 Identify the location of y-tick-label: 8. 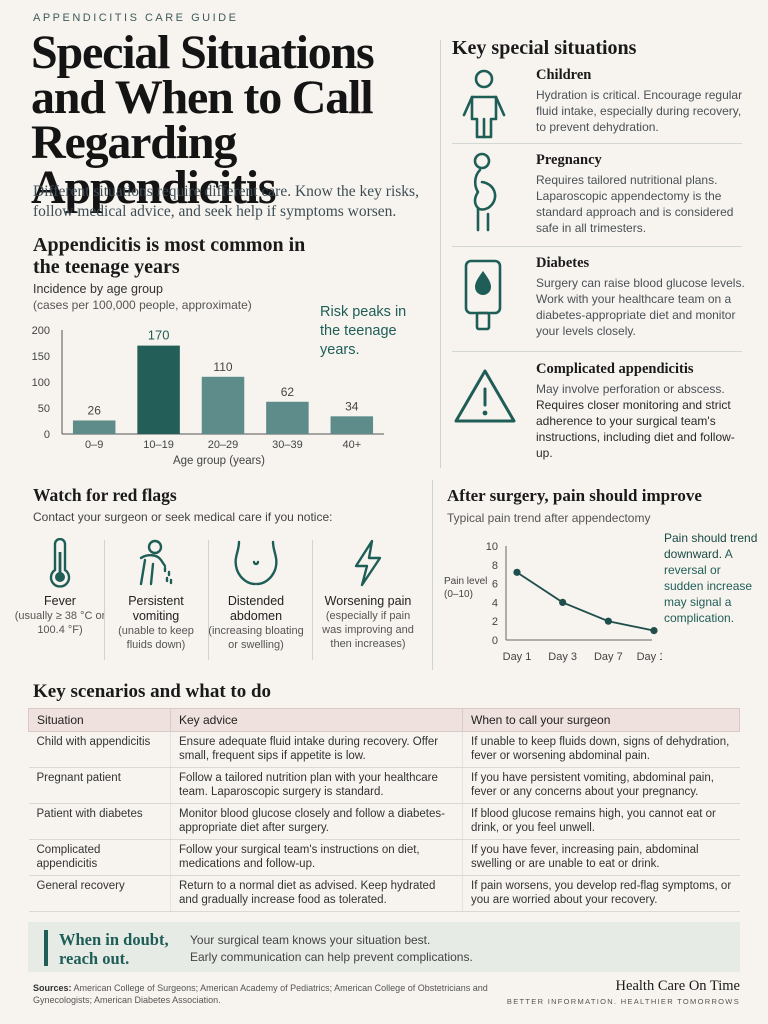
(495, 566).